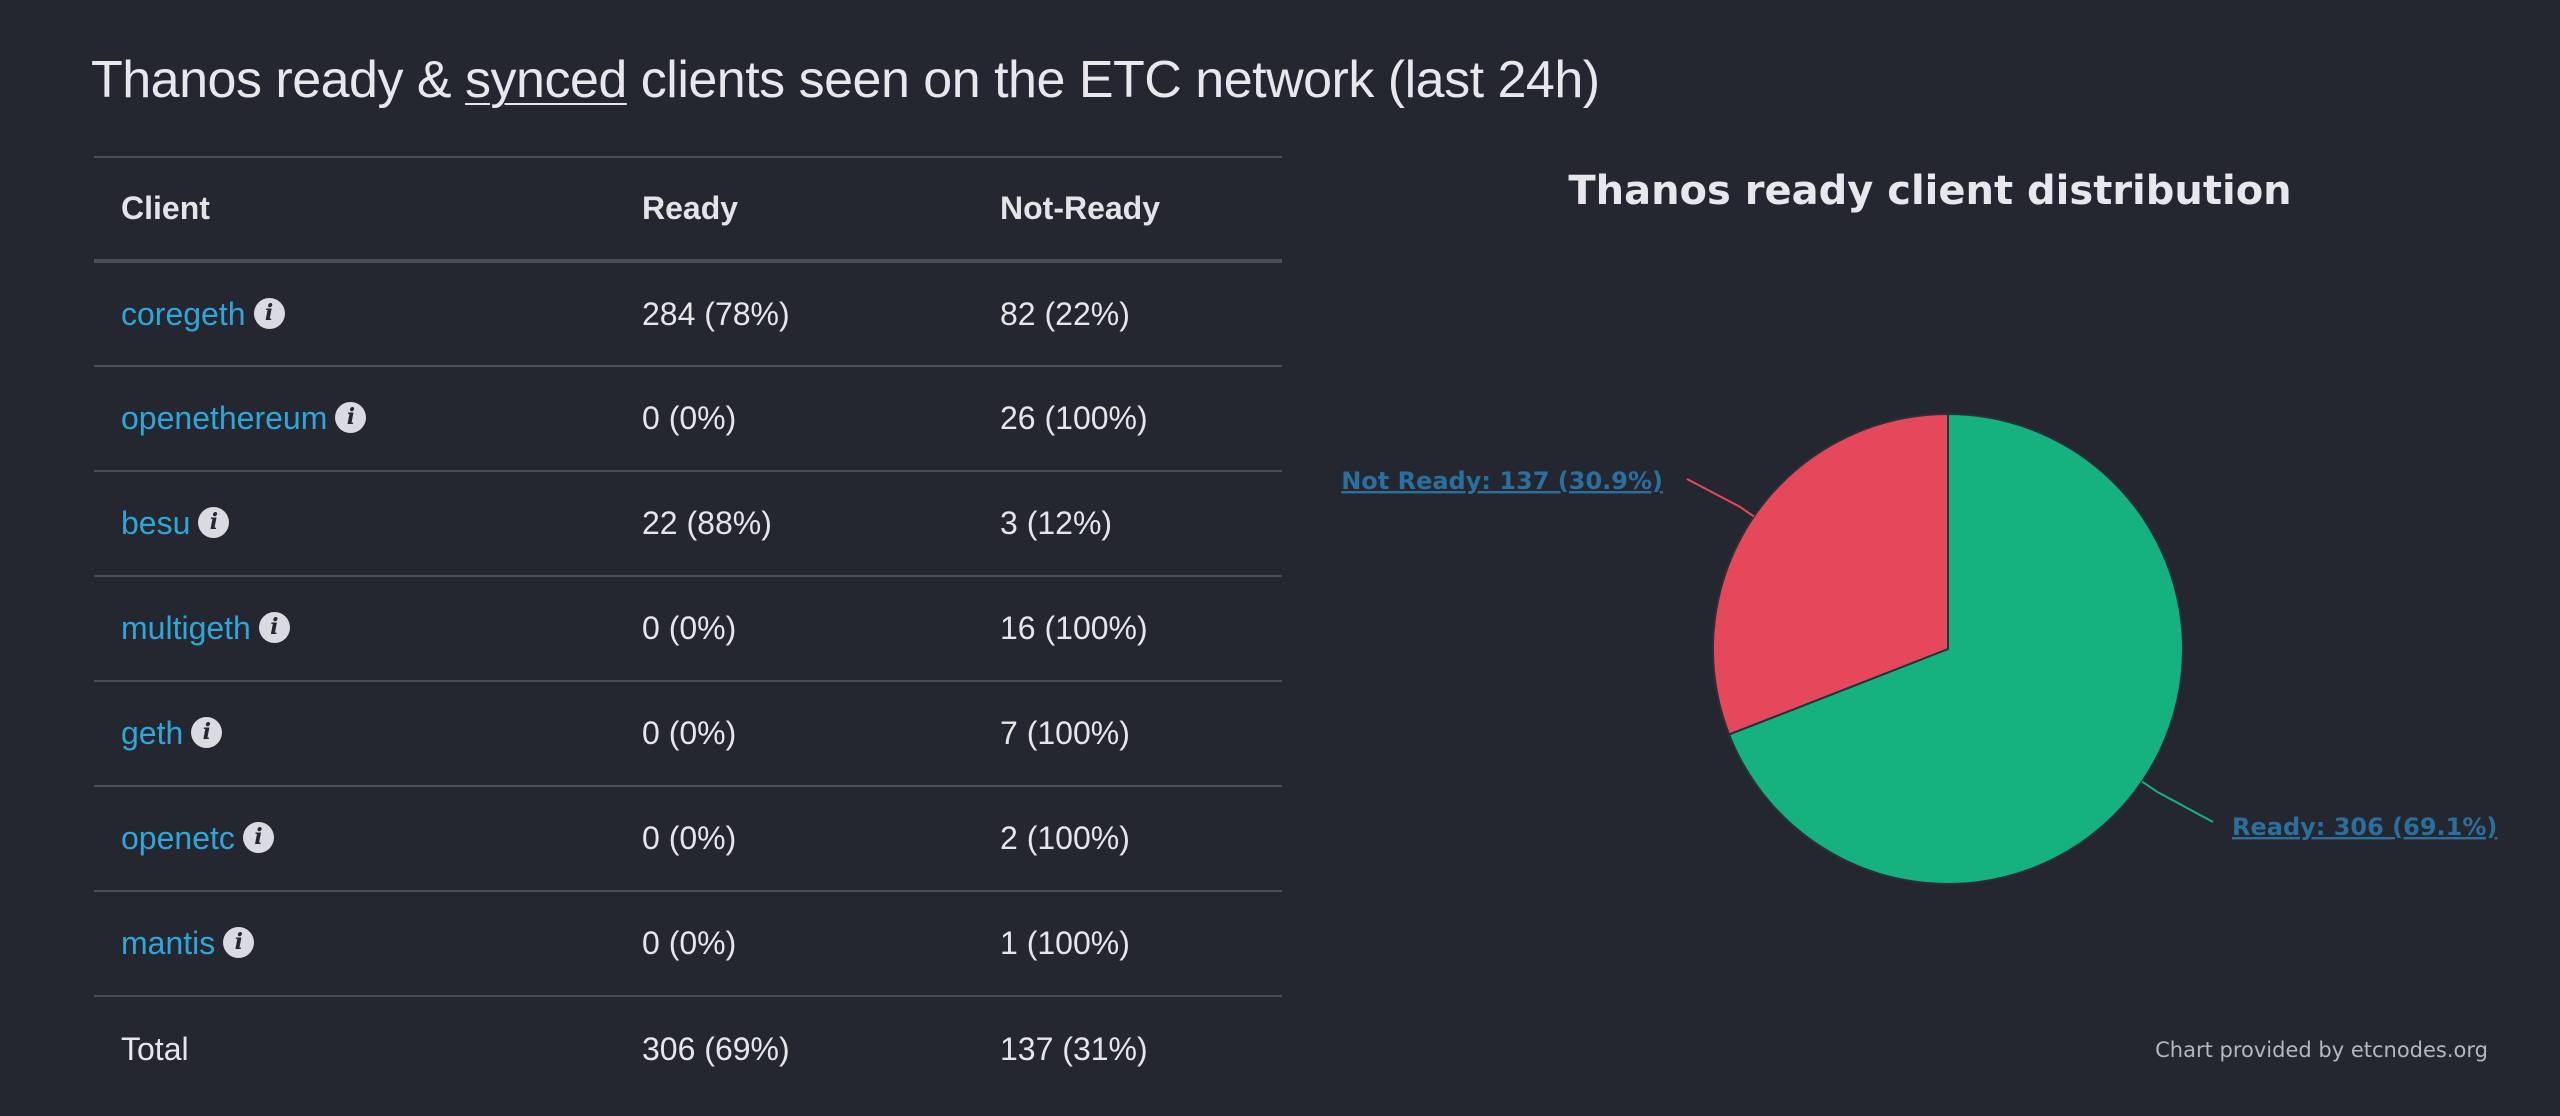 The image size is (2560, 1116). Describe the element at coordinates (1065, 838) in the screenshot. I see `not-ready-cell: 2 (100%)` at that location.